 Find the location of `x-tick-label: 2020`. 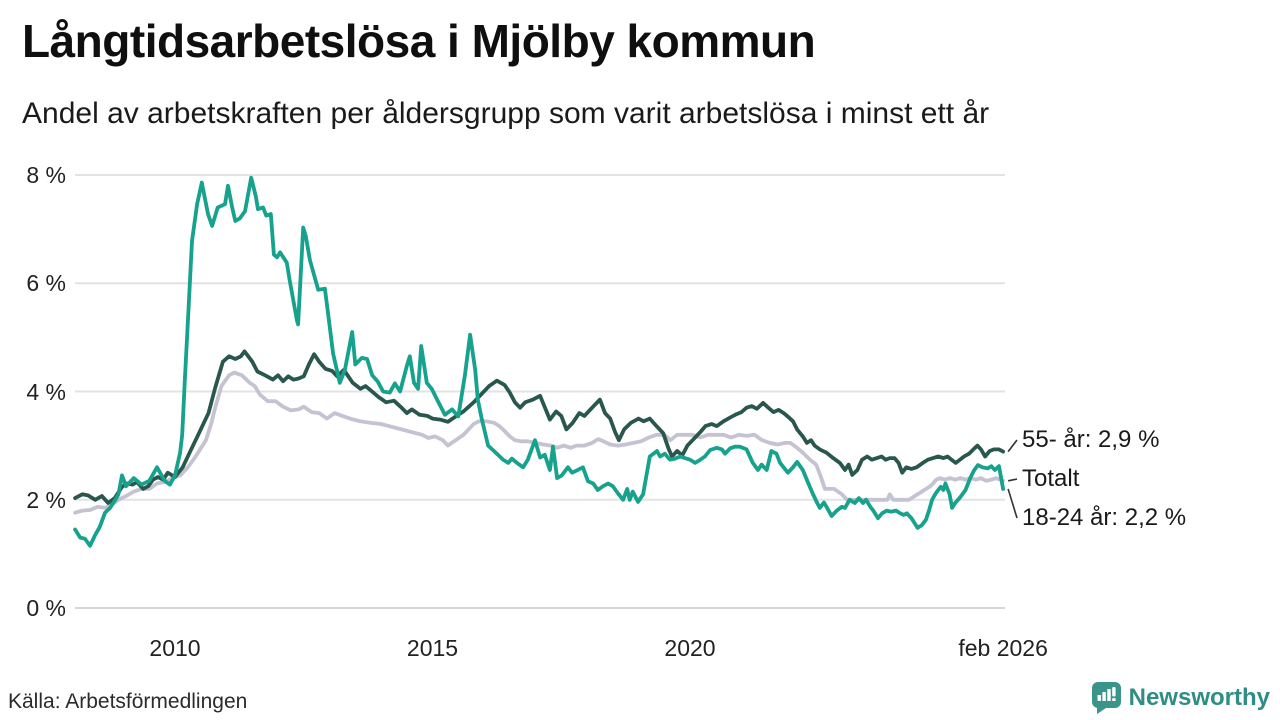

x-tick-label: 2020 is located at coordinates (690, 648).